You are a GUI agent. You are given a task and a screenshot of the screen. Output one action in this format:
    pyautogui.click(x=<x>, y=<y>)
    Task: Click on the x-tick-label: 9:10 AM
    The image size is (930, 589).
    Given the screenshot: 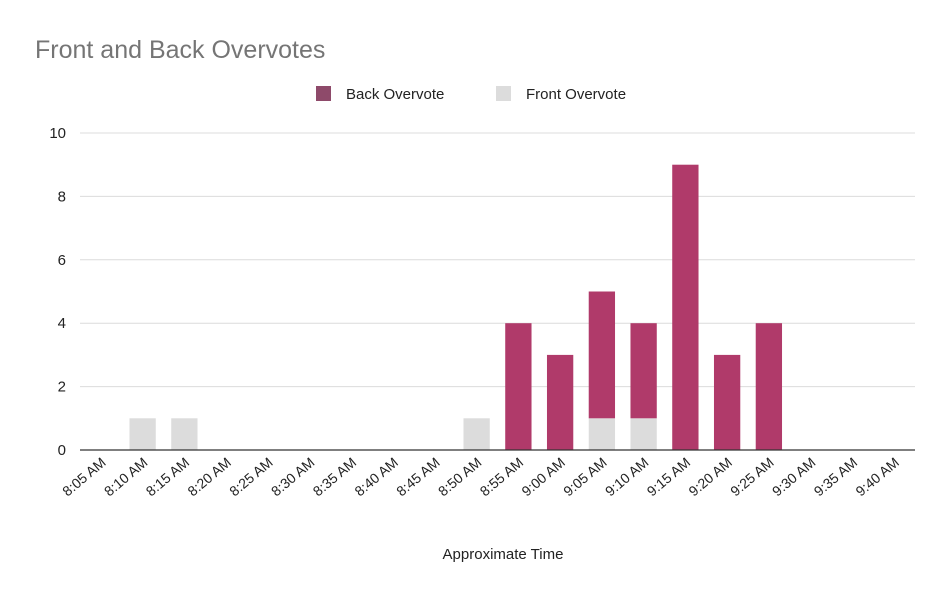 What is the action you would take?
    pyautogui.click(x=627, y=476)
    